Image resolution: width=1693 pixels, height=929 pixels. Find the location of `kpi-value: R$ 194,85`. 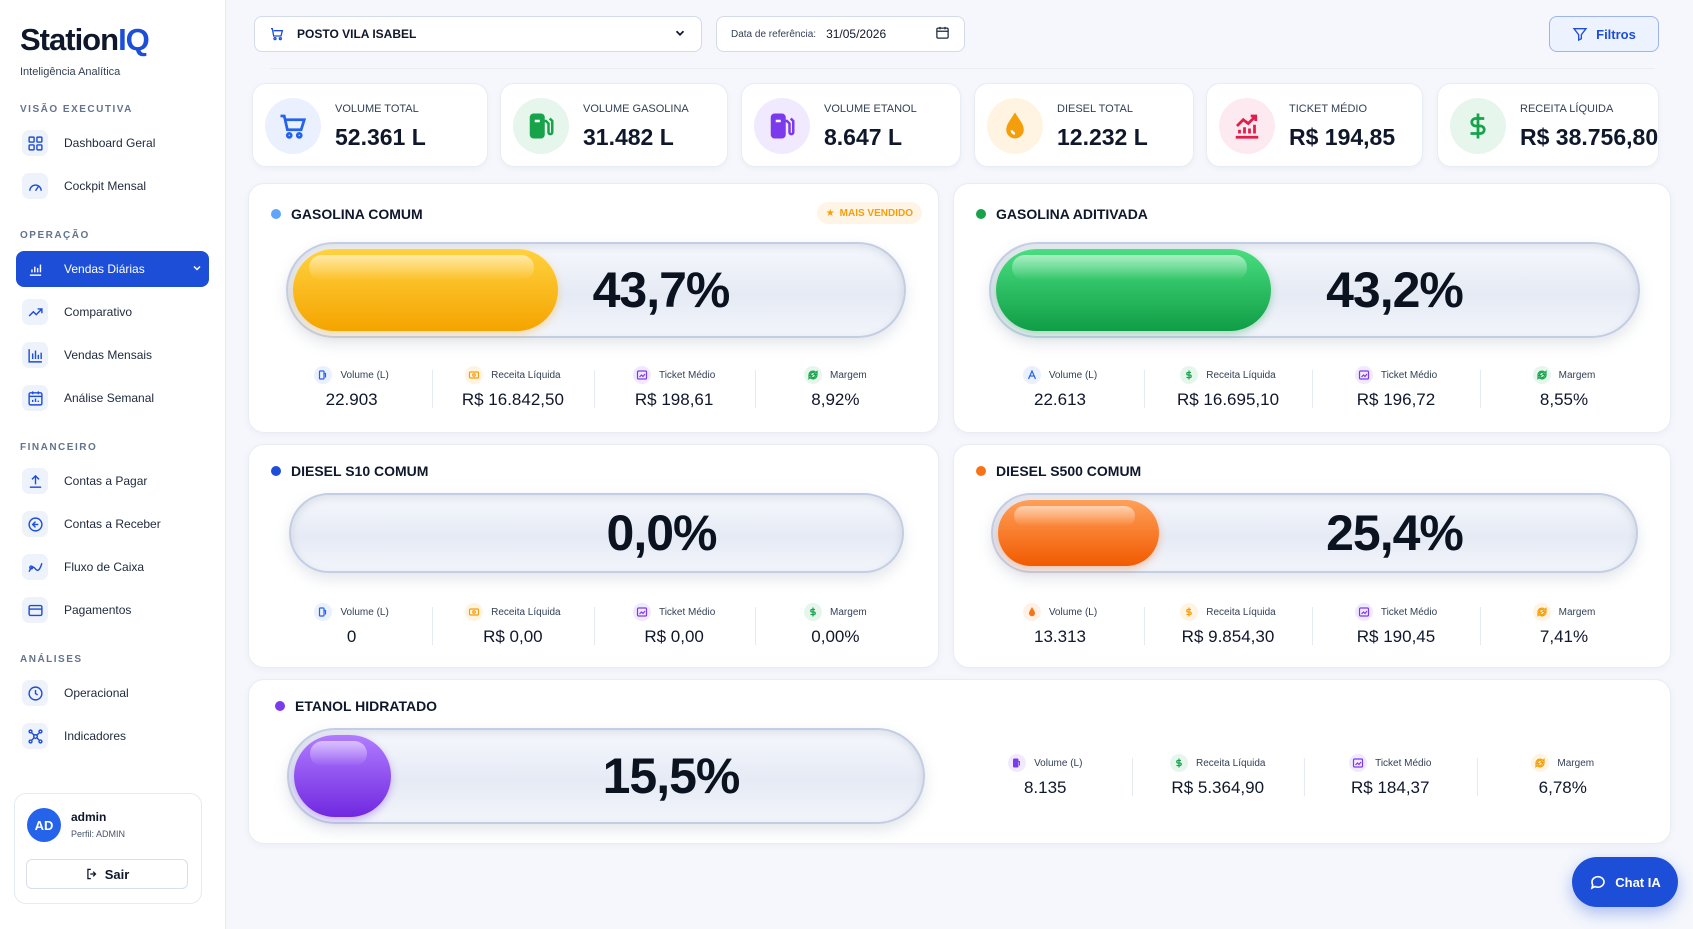

kpi-value: R$ 194,85 is located at coordinates (1342, 137).